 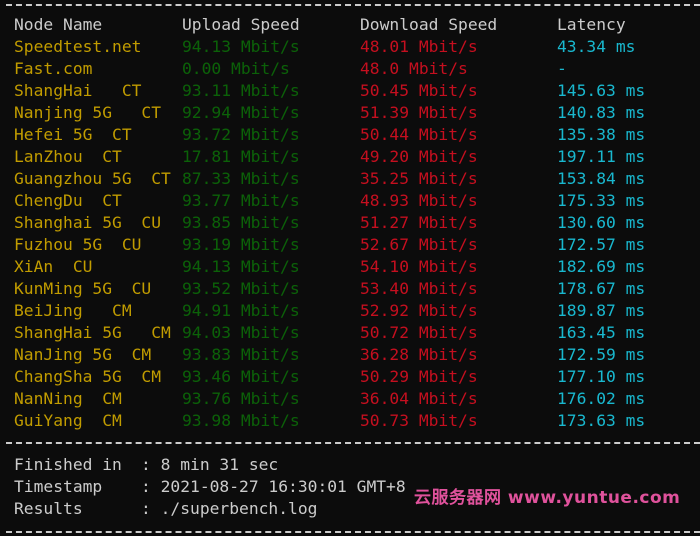 I want to click on node-name: Fuzhou 5G CU, so click(x=78, y=244).